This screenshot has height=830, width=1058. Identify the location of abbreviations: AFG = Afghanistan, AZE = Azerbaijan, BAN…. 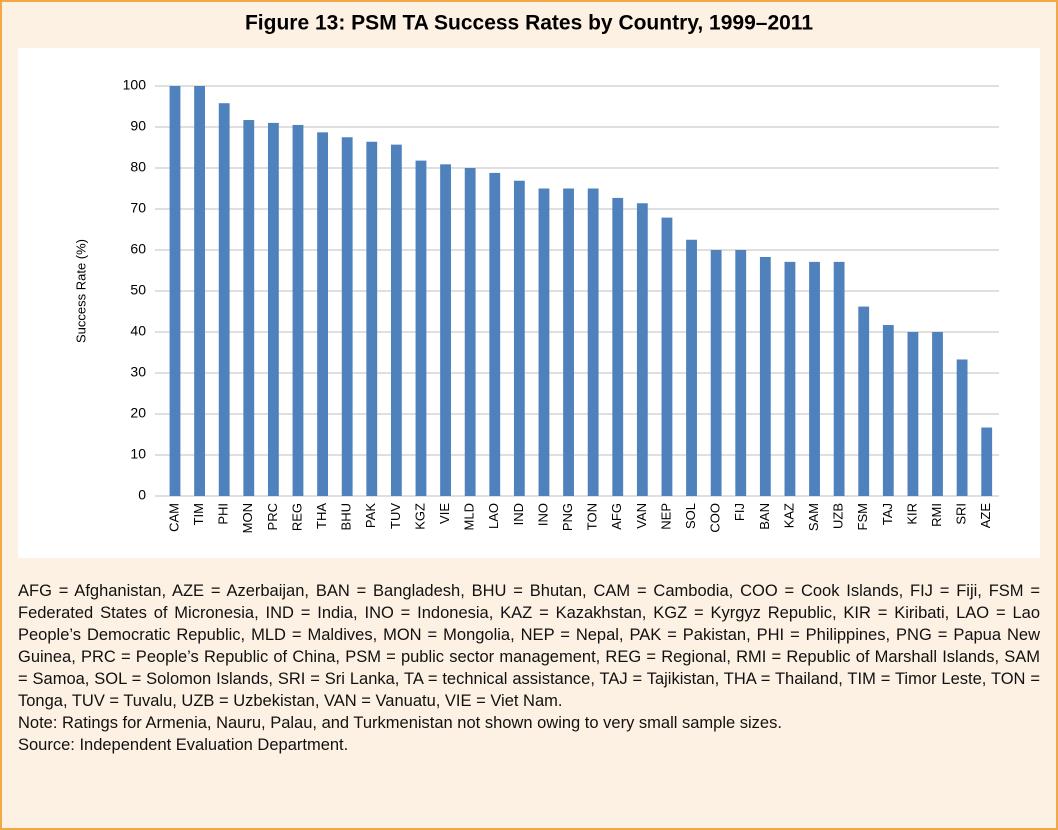
(529, 646).